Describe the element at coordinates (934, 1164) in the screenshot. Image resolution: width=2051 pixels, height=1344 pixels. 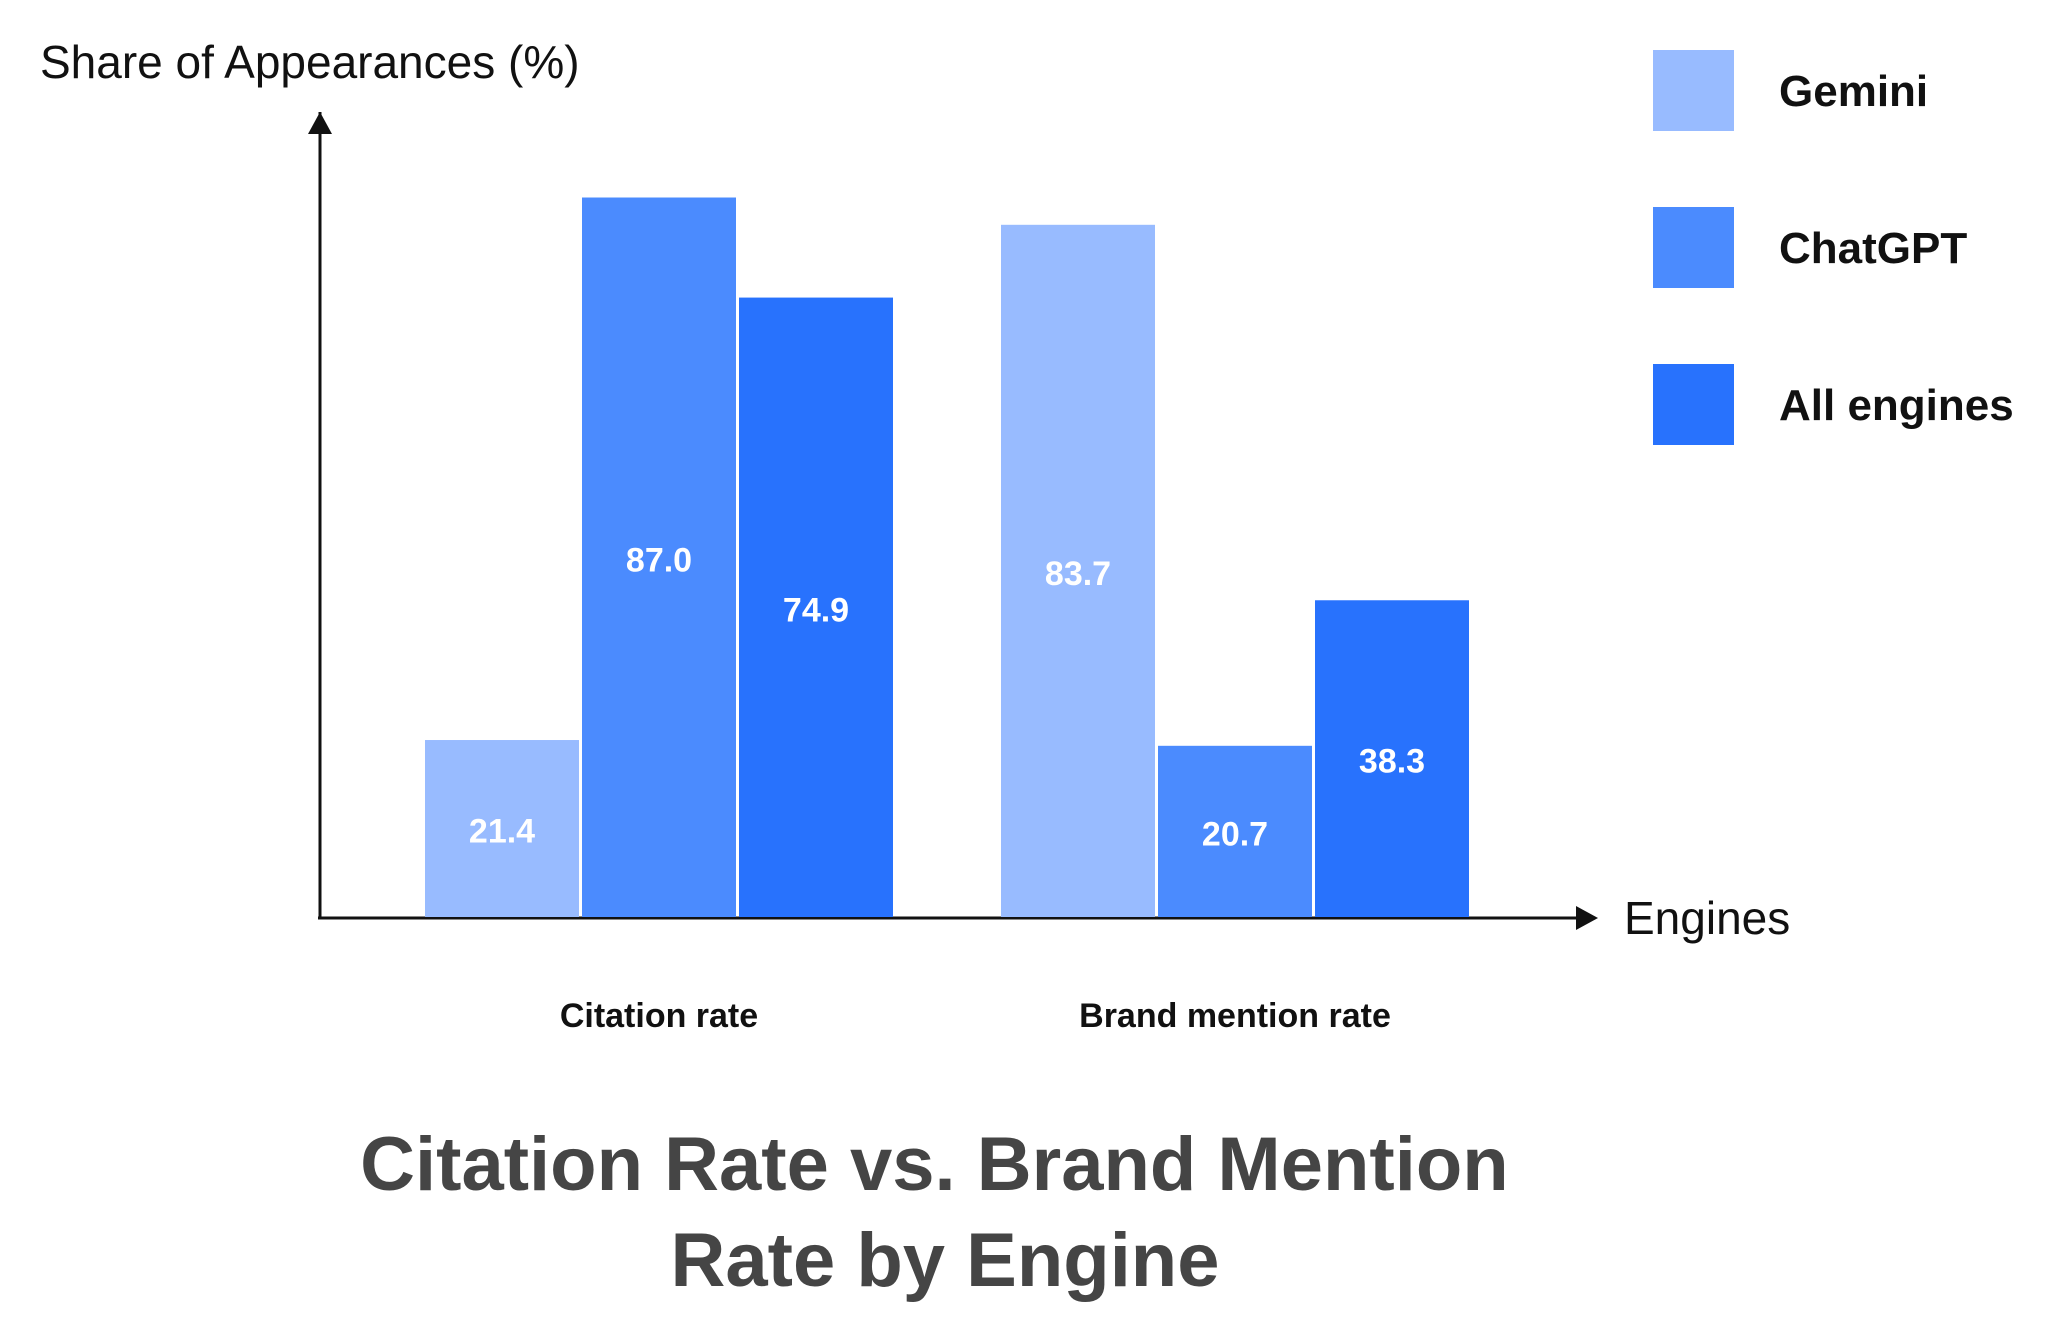
I see `chart-title-line-1: Citation Rate vs. Brand Mention` at that location.